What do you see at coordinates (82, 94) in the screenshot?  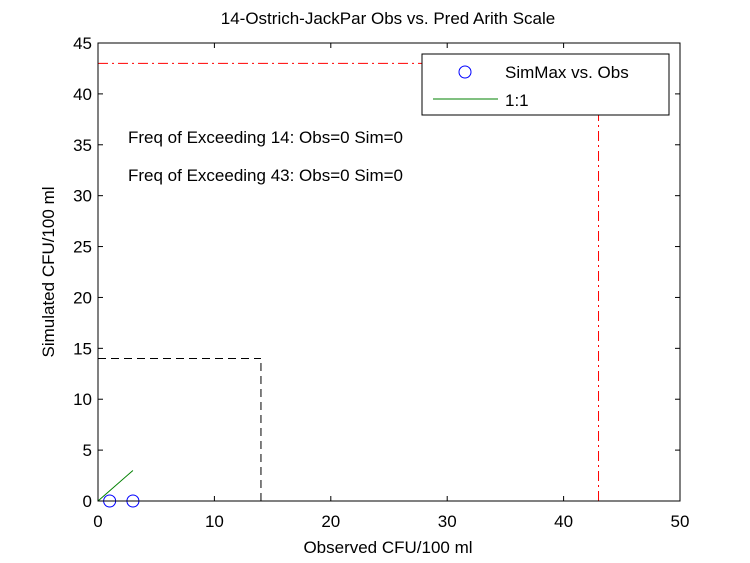 I see `y-tick-label: 40` at bounding box center [82, 94].